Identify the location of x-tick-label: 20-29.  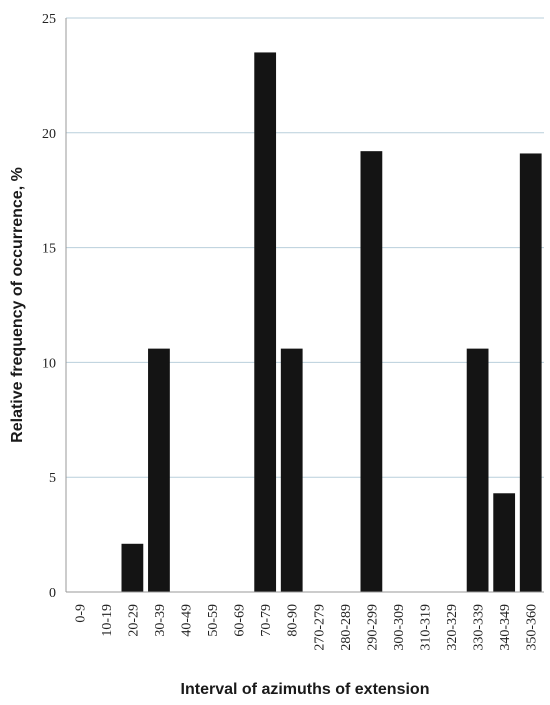
(133, 620).